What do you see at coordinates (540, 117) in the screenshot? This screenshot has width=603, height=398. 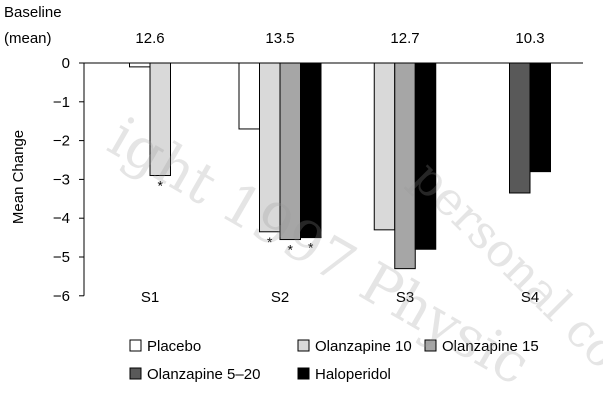 I see `bar-s4-haloperidol` at bounding box center [540, 117].